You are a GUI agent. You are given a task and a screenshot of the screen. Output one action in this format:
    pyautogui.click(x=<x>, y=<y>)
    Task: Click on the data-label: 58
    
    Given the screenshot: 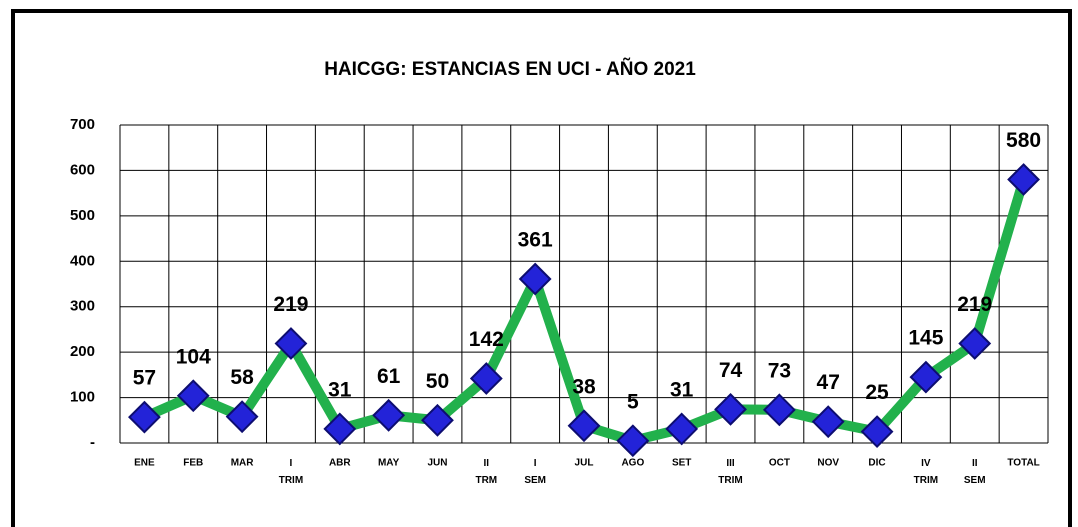 What is the action you would take?
    pyautogui.click(x=242, y=377)
    